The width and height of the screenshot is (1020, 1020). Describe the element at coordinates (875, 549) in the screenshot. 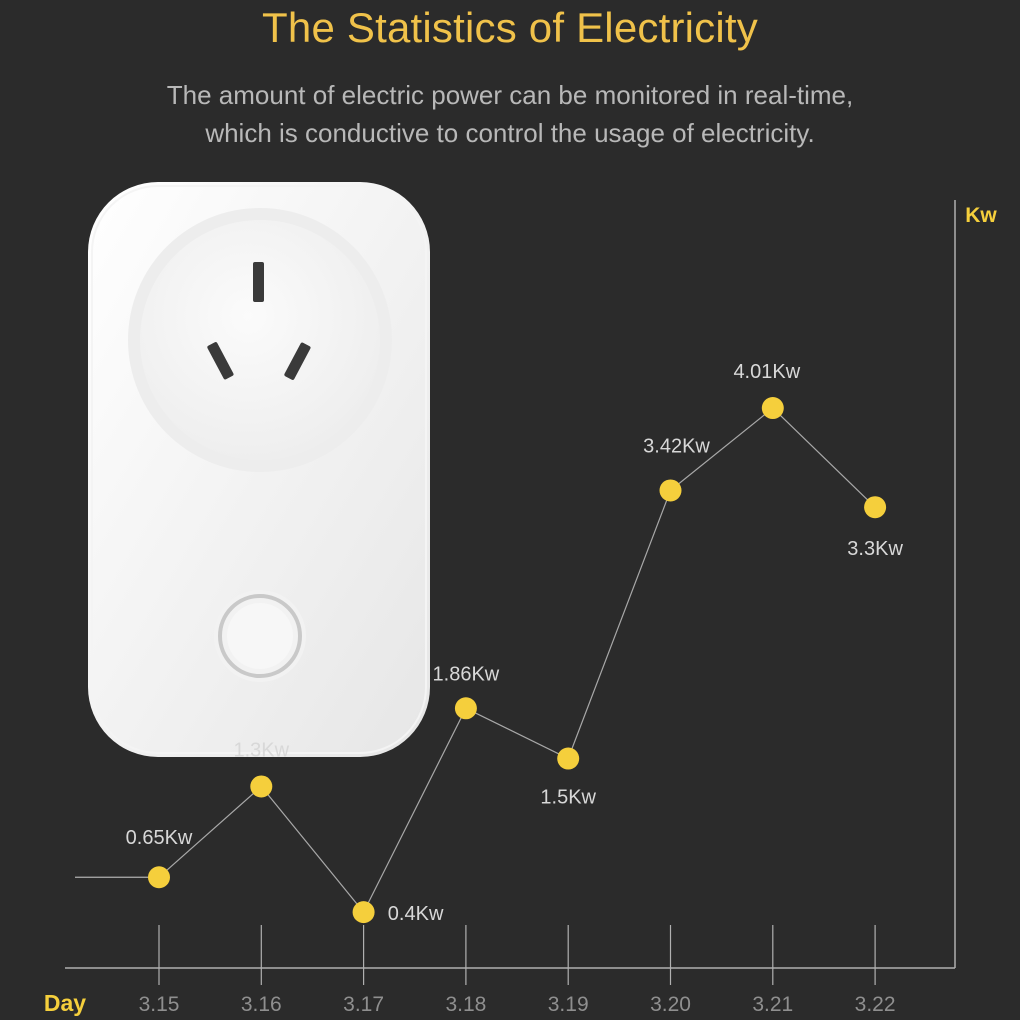

I see `data-label: 3.3Kw` at that location.